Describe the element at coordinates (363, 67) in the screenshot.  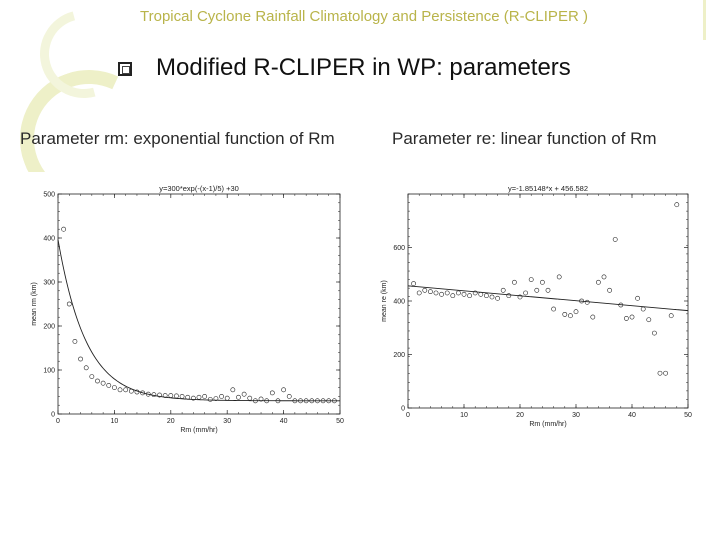
I see `slide-heading: Modified R-CLIPER in WP: parameters` at that location.